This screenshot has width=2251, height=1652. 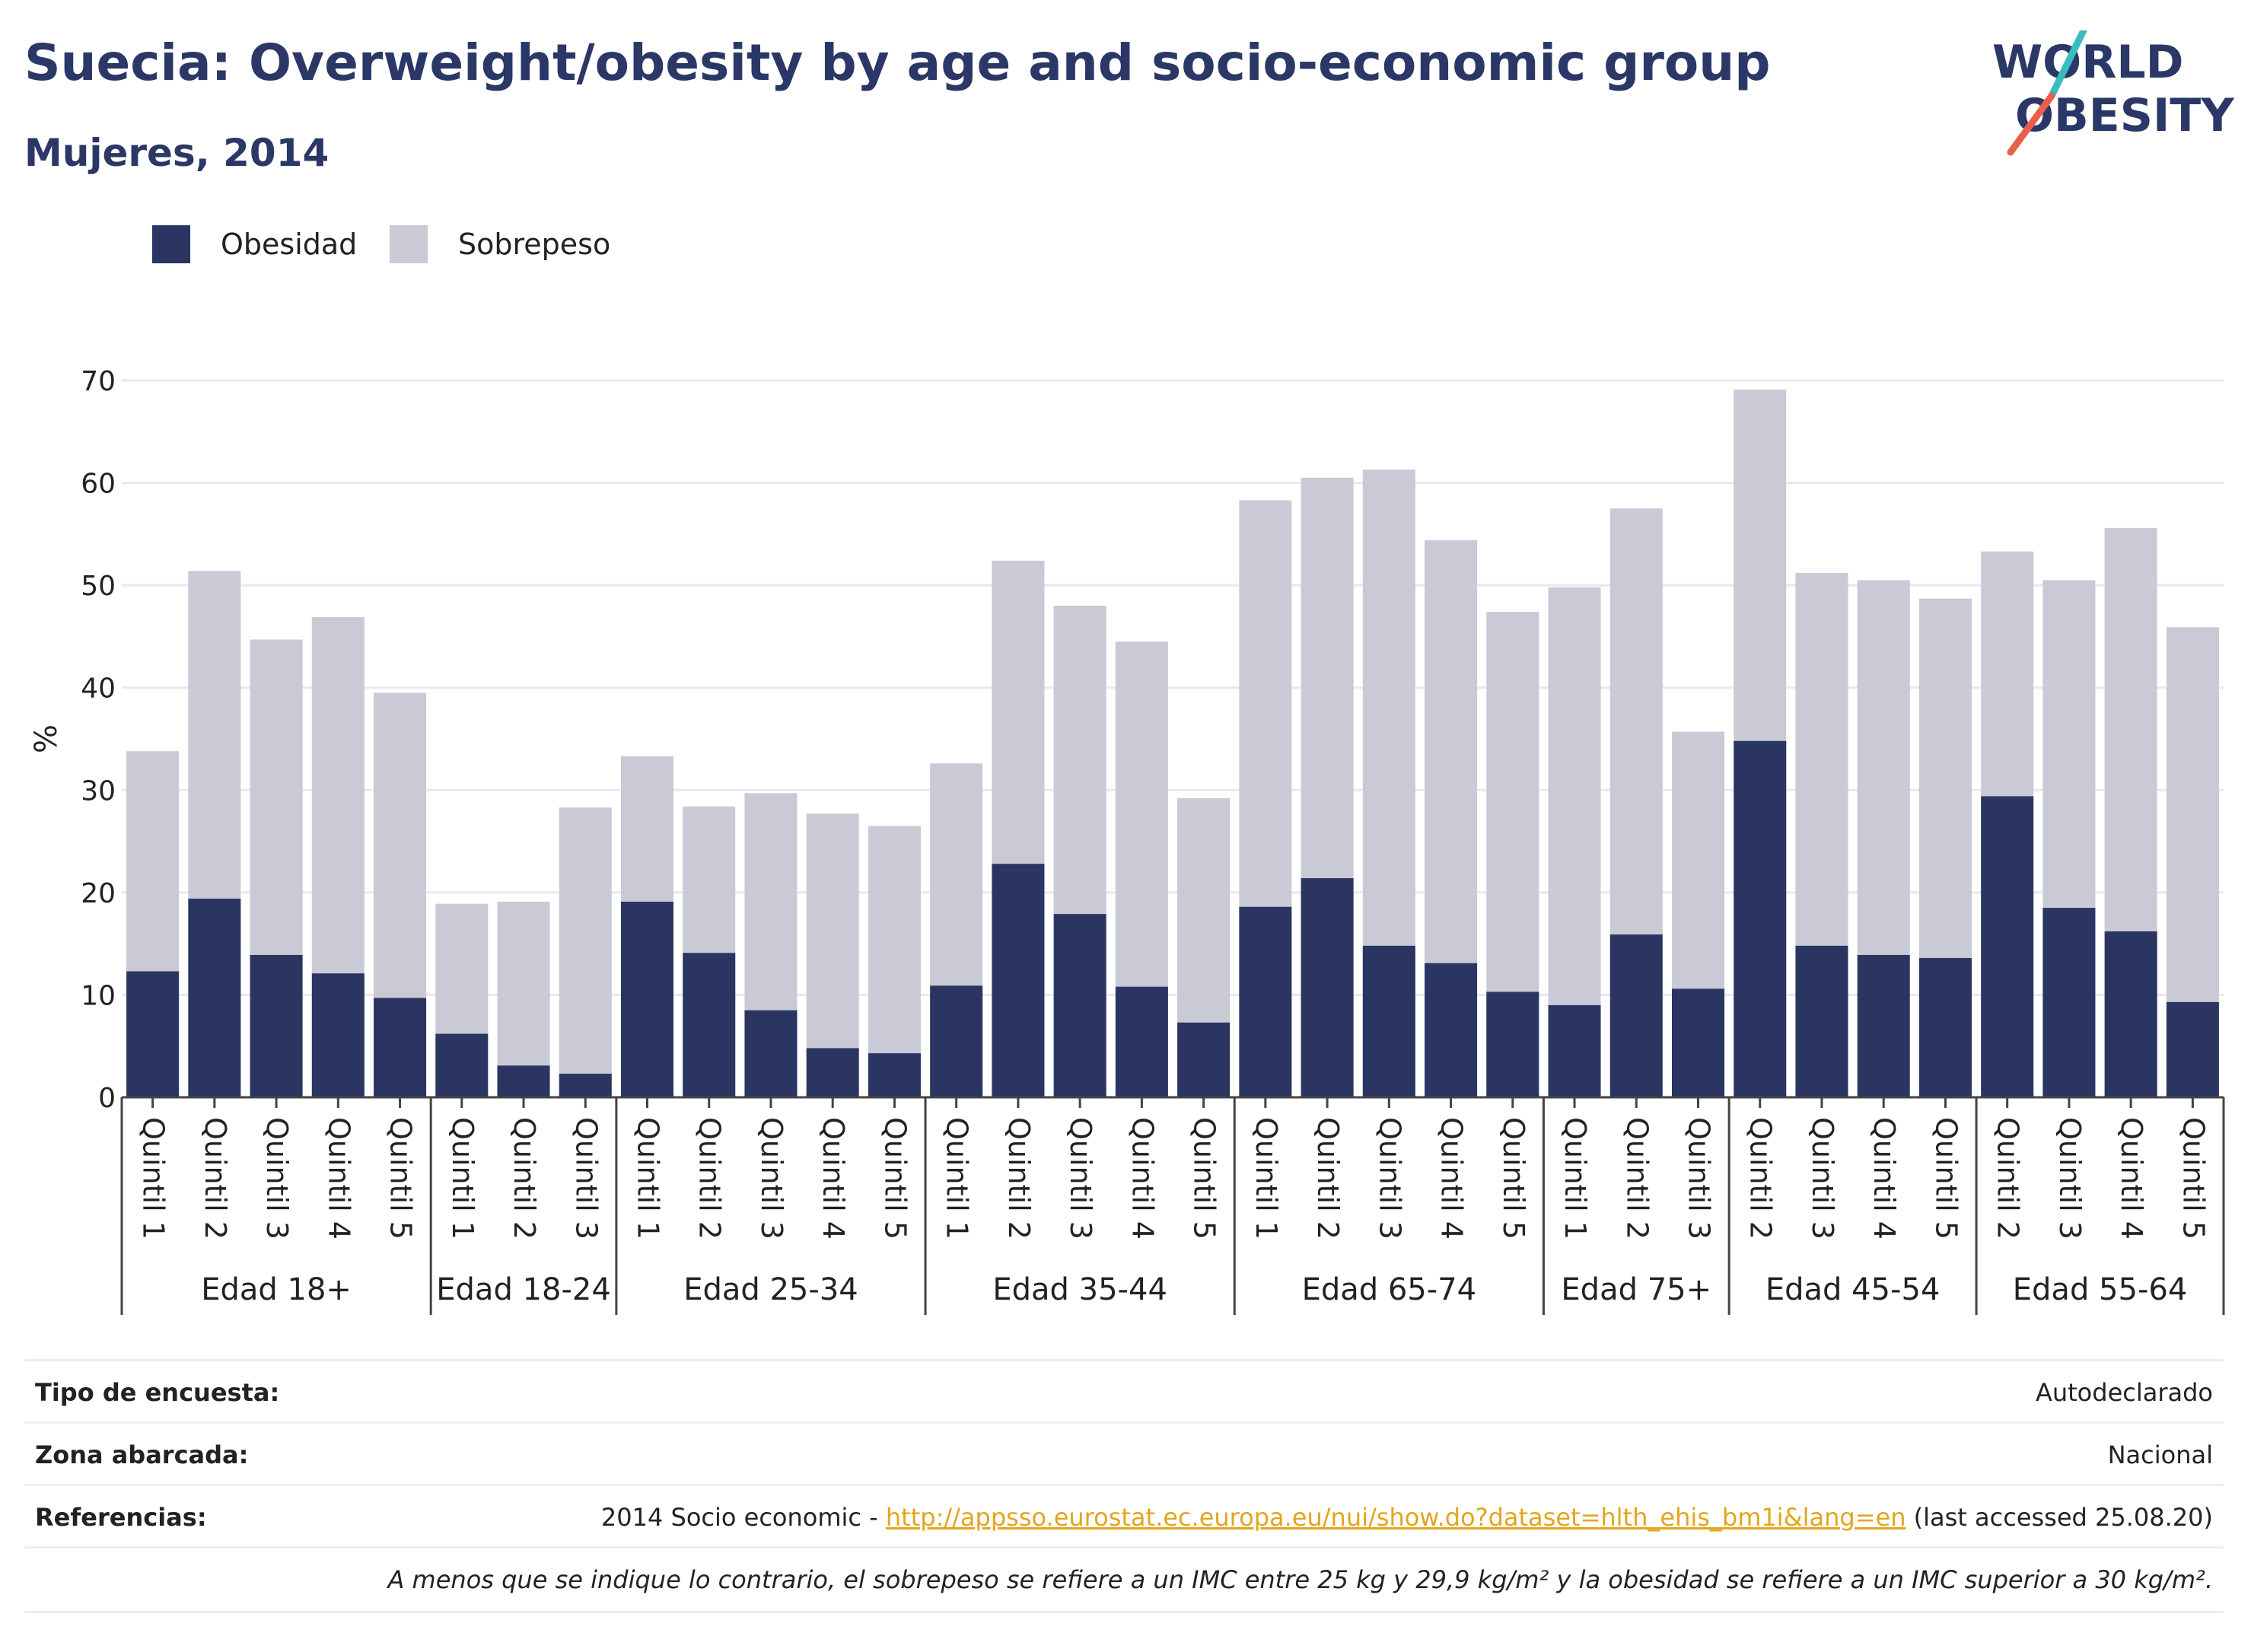 What do you see at coordinates (2031, 124) in the screenshot?
I see `logo-slash-red` at bounding box center [2031, 124].